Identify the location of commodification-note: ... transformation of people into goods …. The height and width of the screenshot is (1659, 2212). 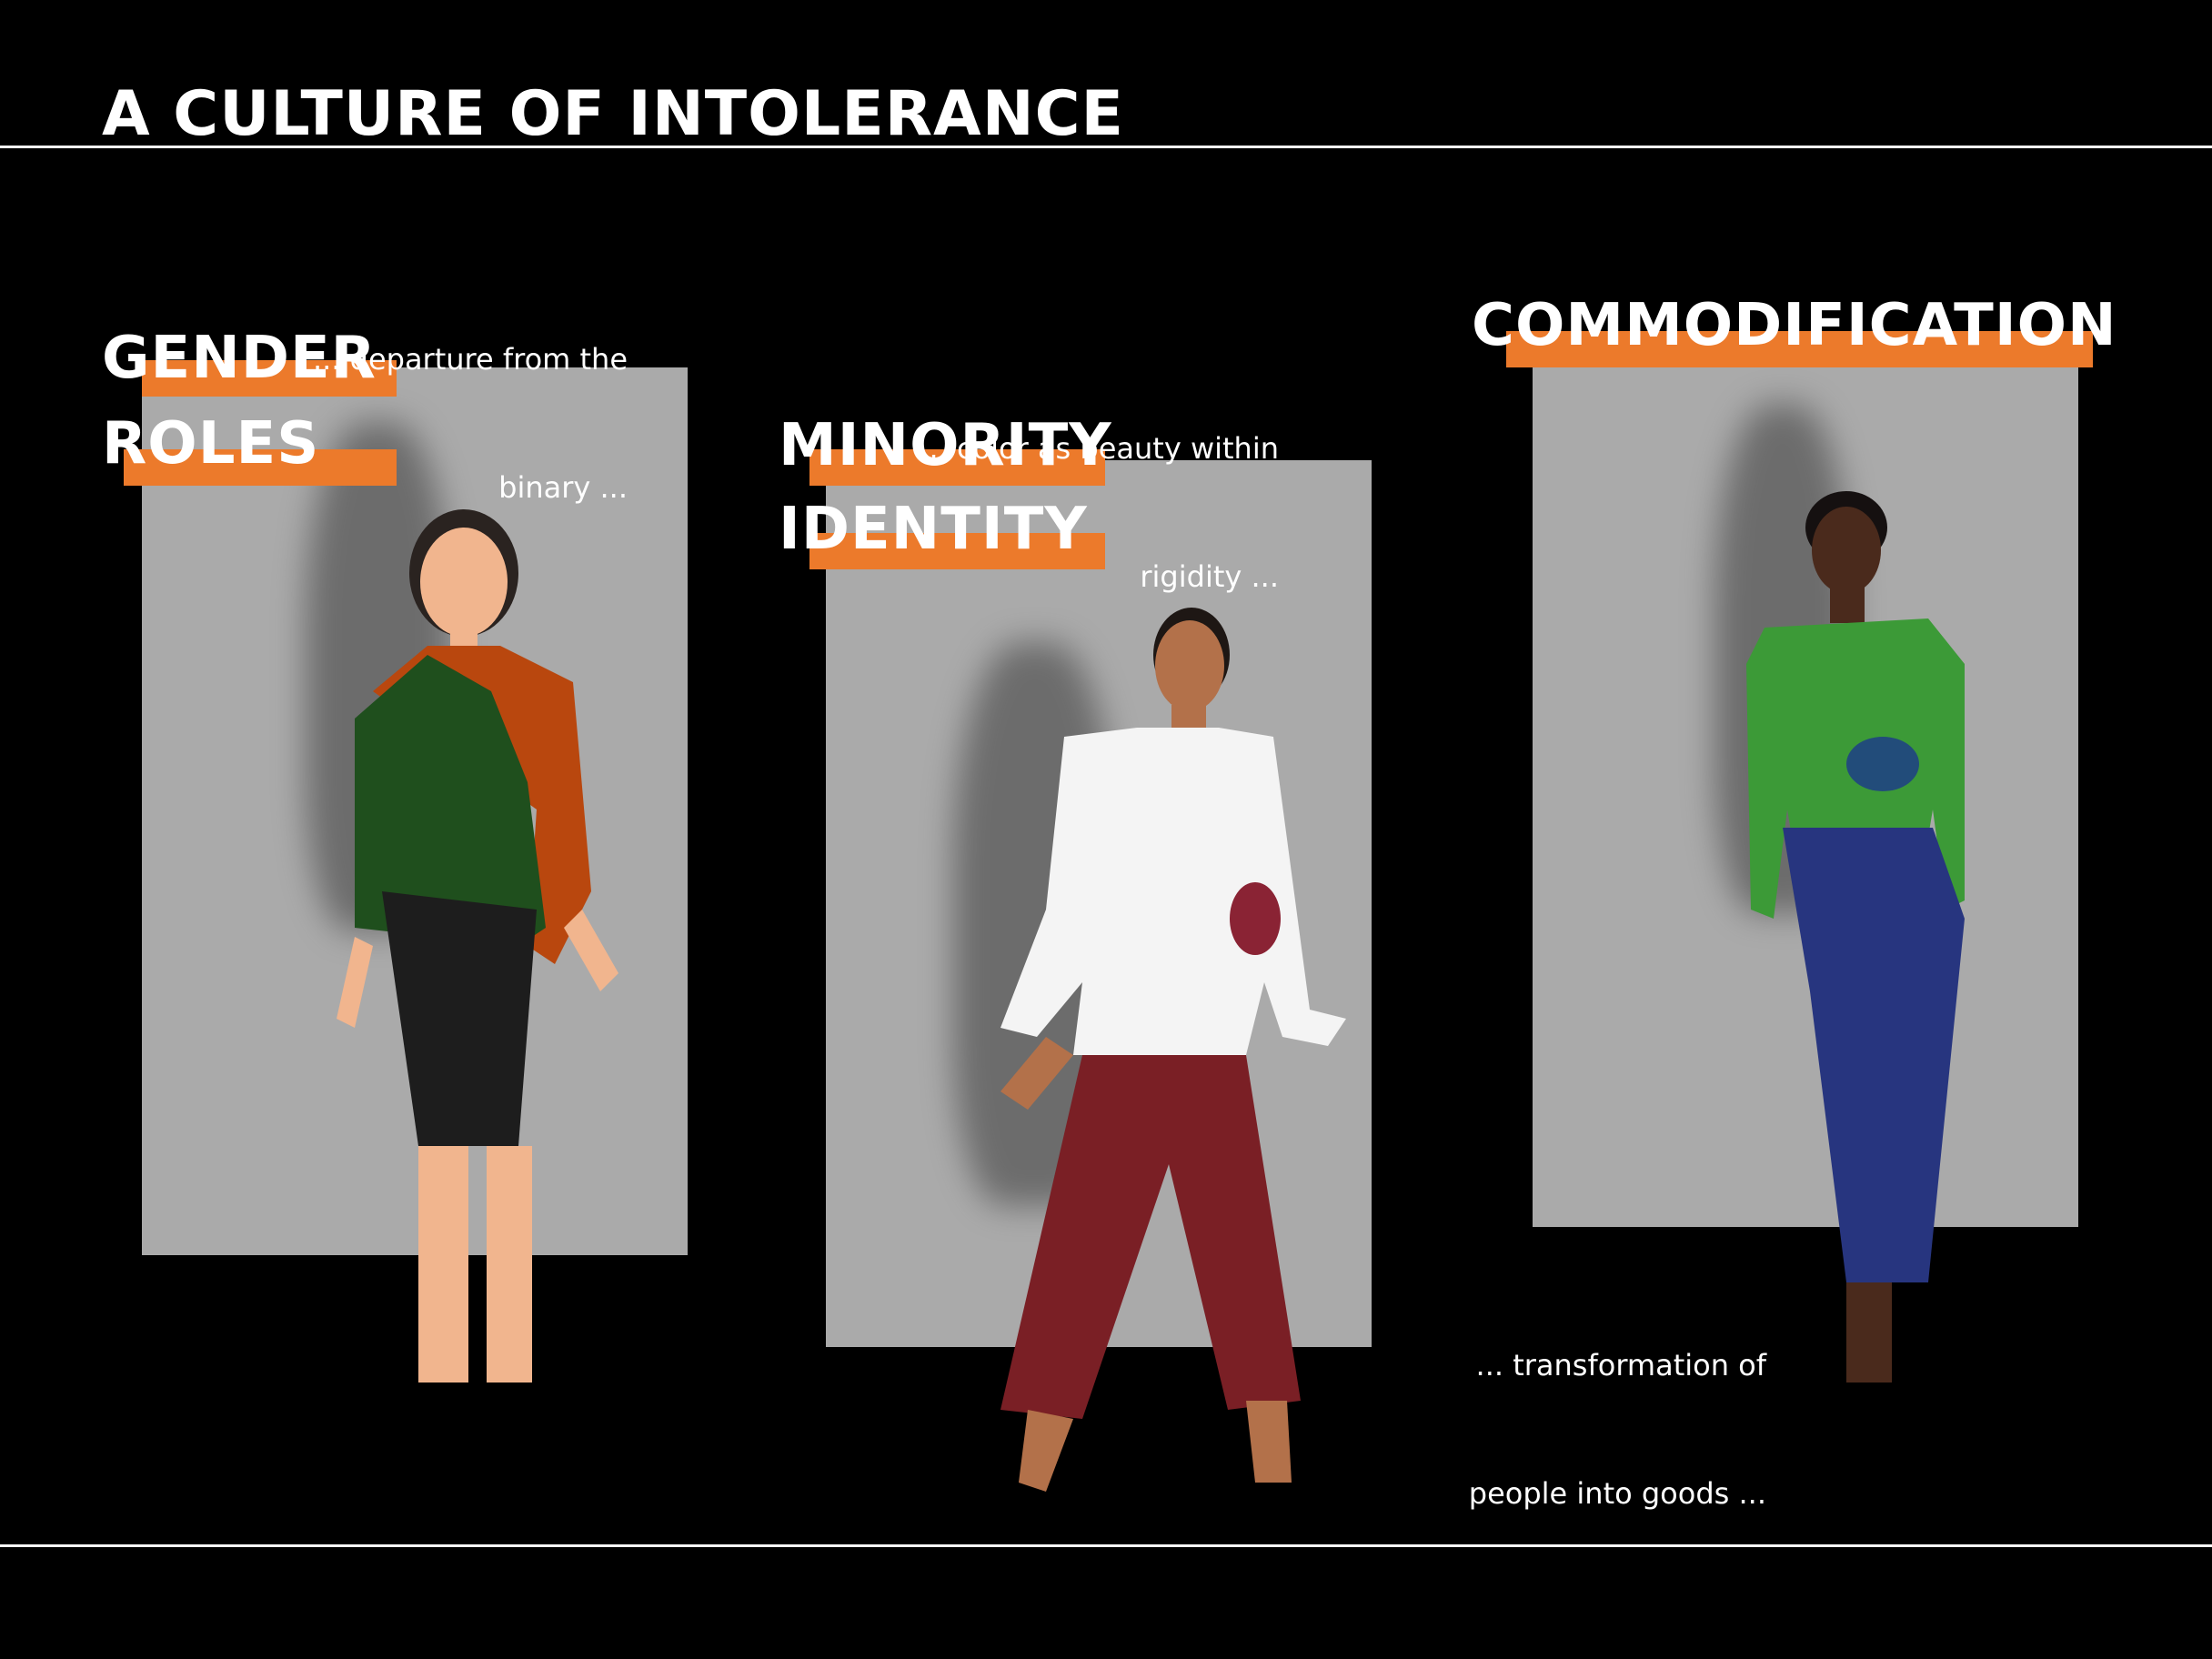
(1575, 1408).